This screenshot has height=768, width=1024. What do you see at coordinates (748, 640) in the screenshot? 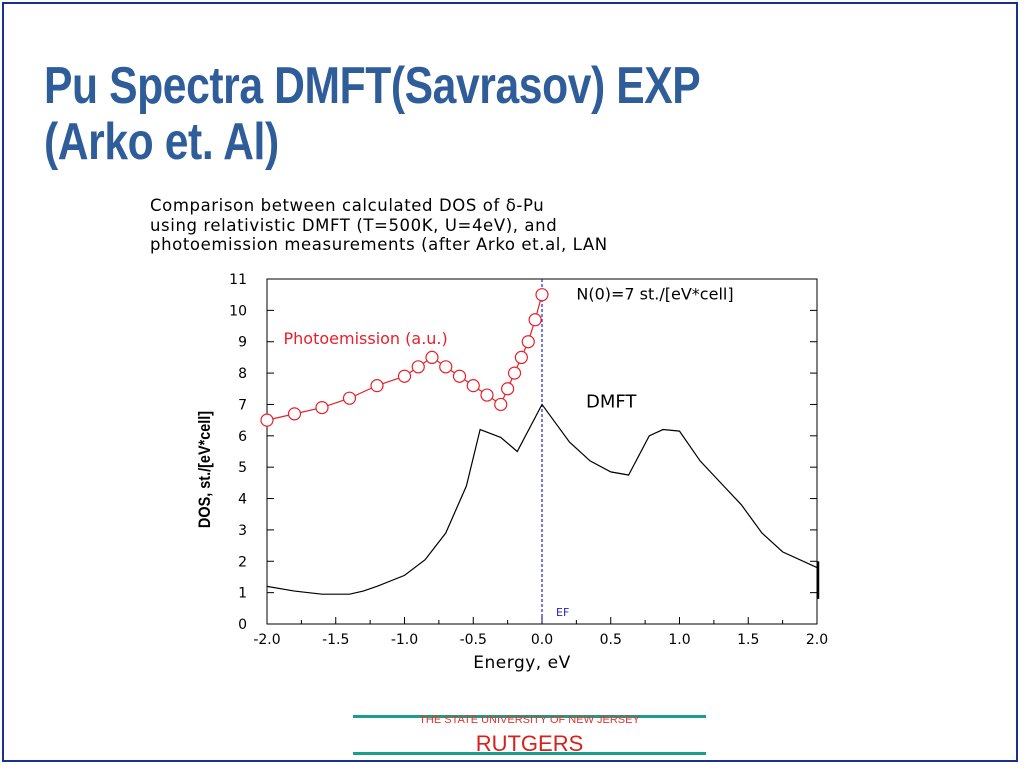
I see `x-tick-label: 1.5` at bounding box center [748, 640].